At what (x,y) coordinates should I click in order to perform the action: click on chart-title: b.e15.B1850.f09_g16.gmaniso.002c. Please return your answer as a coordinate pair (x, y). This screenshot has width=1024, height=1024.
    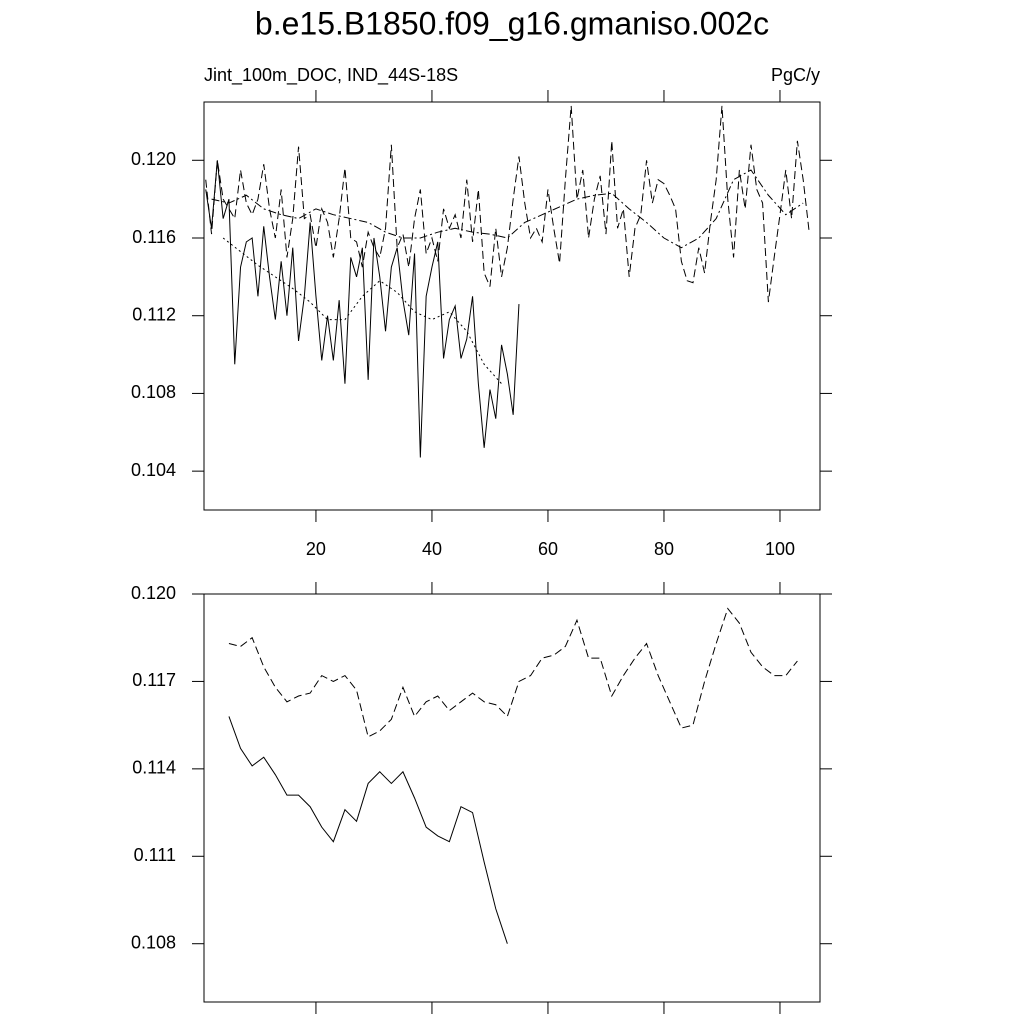
    Looking at the image, I should click on (512, 23).